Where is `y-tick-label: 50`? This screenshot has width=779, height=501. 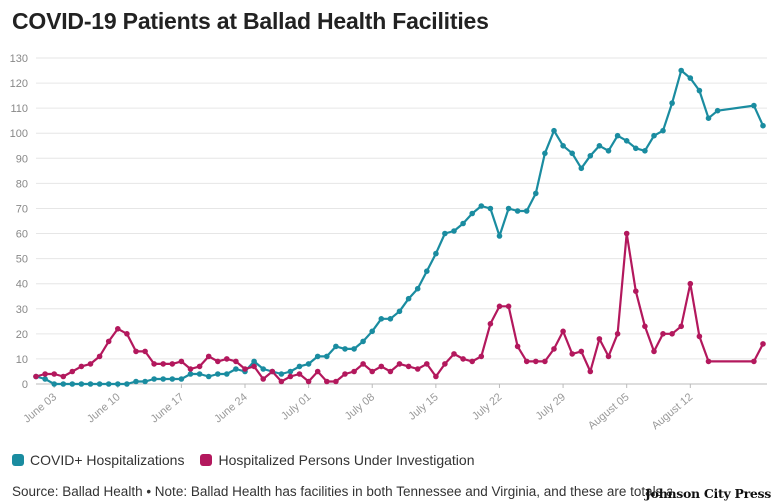
y-tick-label: 50 is located at coordinates (22, 260).